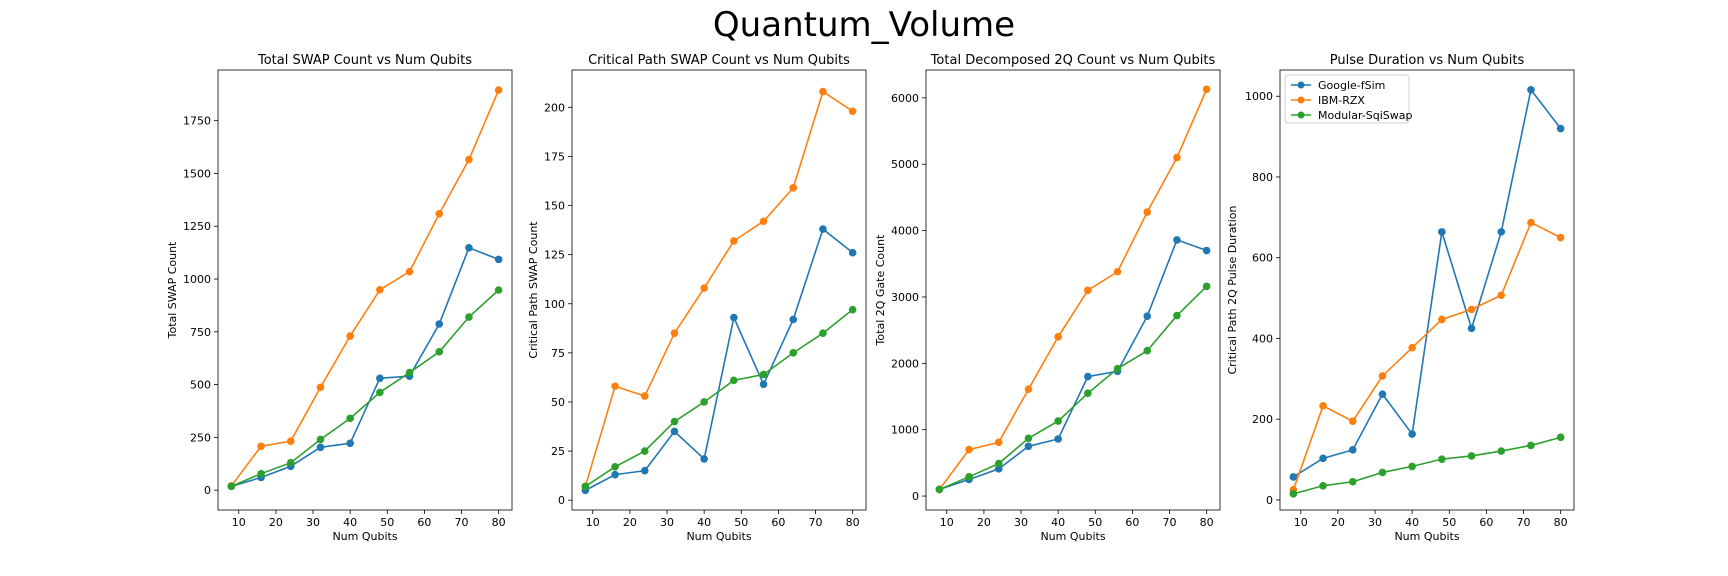 The height and width of the screenshot is (576, 1728). What do you see at coordinates (1262, 177) in the screenshot?
I see `y-tick-label: 800` at bounding box center [1262, 177].